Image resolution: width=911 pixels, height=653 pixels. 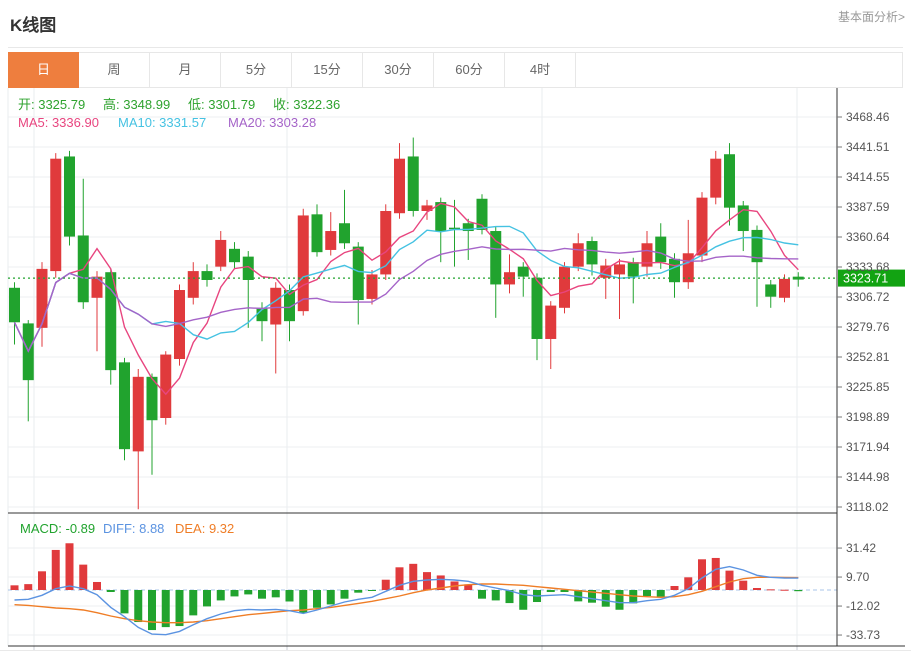 What do you see at coordinates (868, 327) in the screenshot?
I see `main-y-label: 3279.76` at bounding box center [868, 327].